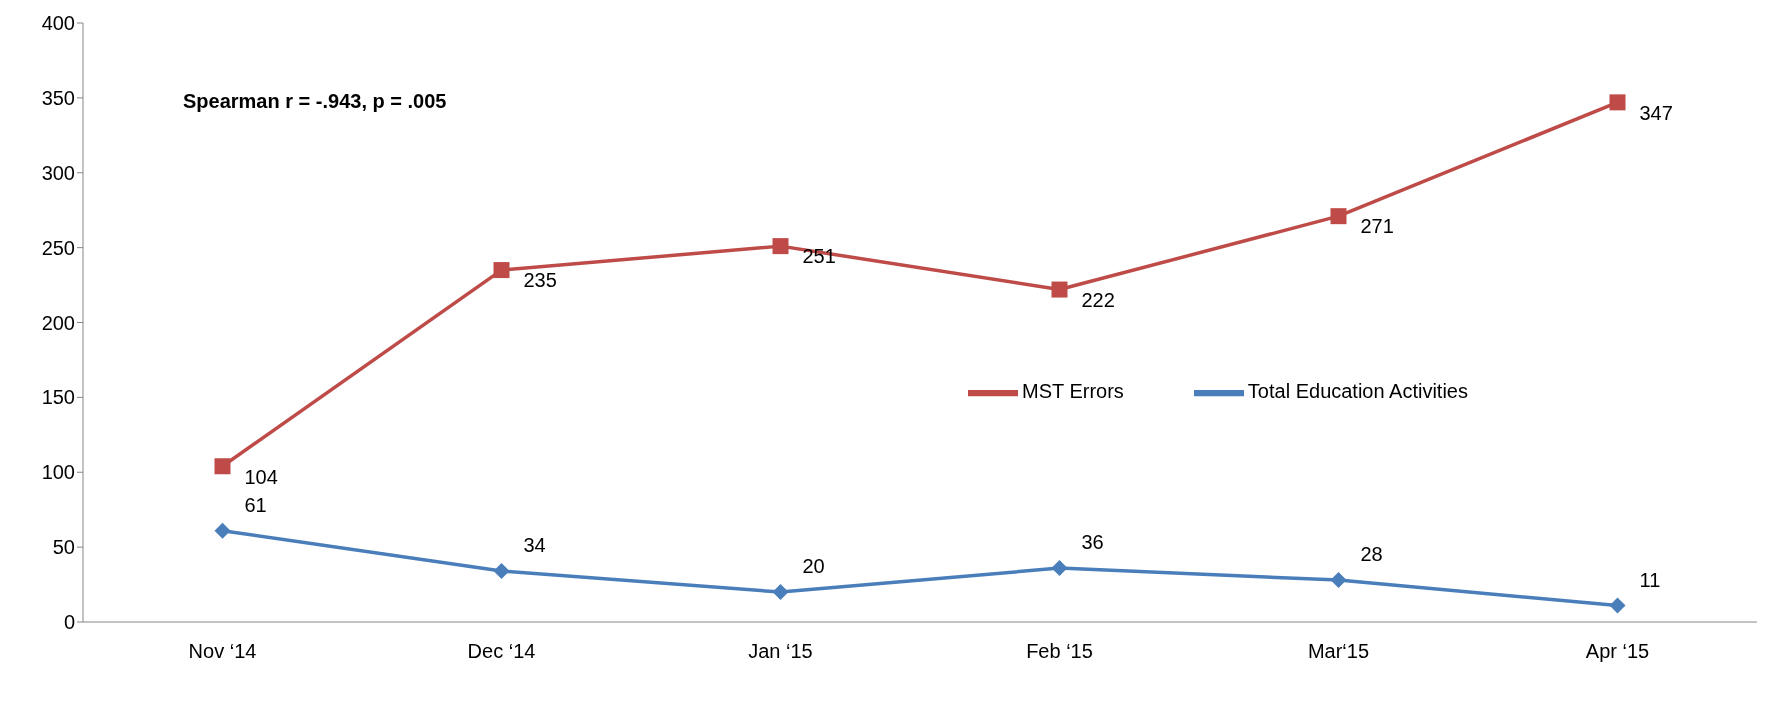 The width and height of the screenshot is (1775, 720). Describe the element at coordinates (58, 97) in the screenshot. I see `y-tick-label: 350` at that location.